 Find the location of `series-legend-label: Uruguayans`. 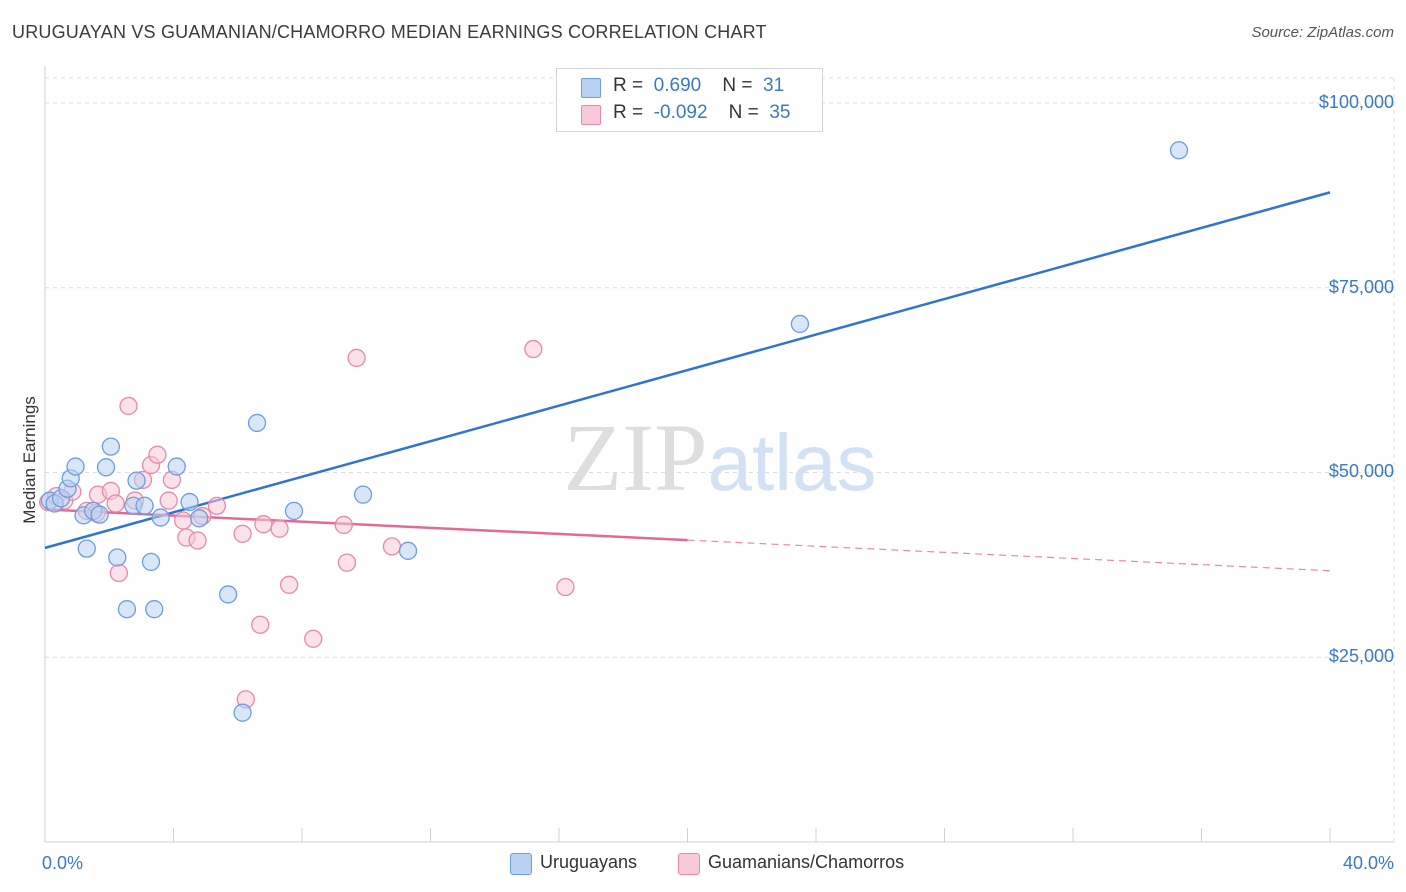

series-legend-label: Uruguayans is located at coordinates (589, 862).